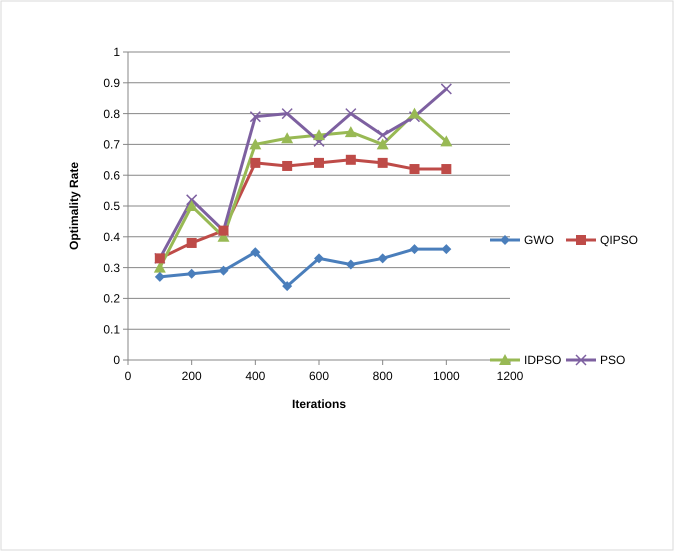 The image size is (674, 551). I want to click on legend-label: QIPSO, so click(619, 240).